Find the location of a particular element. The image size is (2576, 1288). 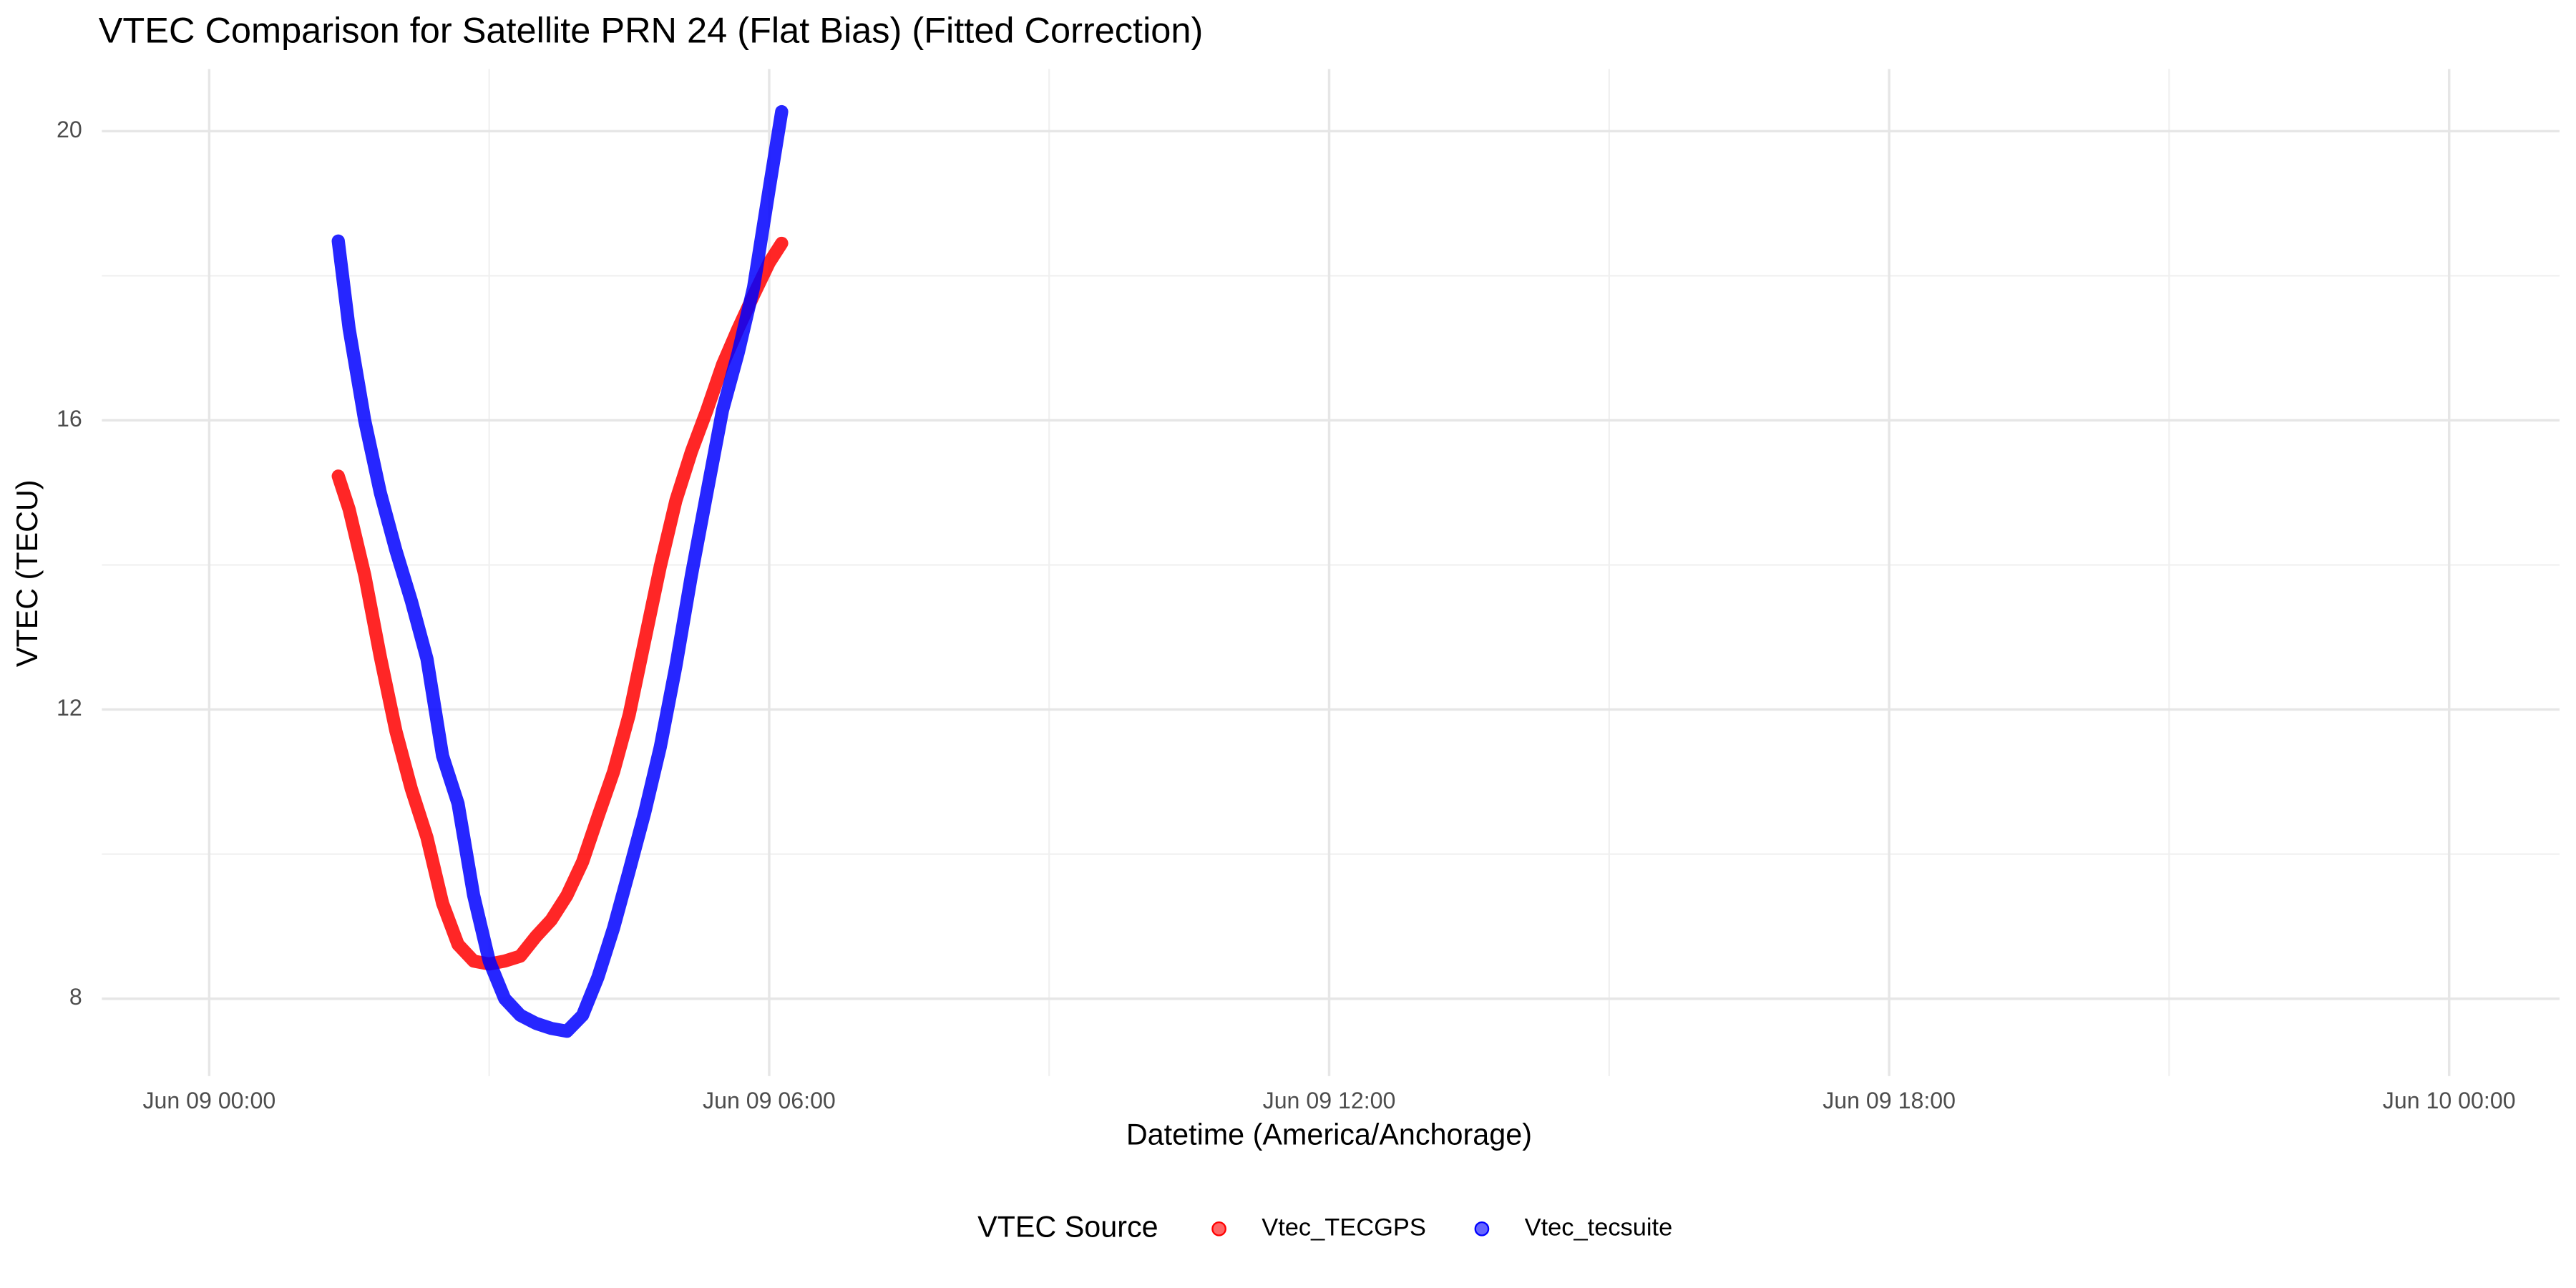

x-axis-title: Datetime (America/Anchorage) is located at coordinates (1329, 1134).